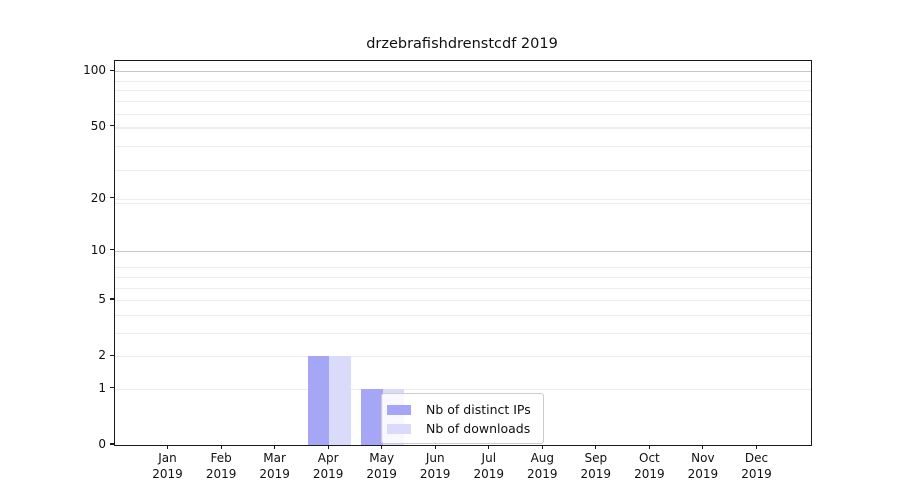  I want to click on x-tick-label: Oct 2019, so click(649, 466).